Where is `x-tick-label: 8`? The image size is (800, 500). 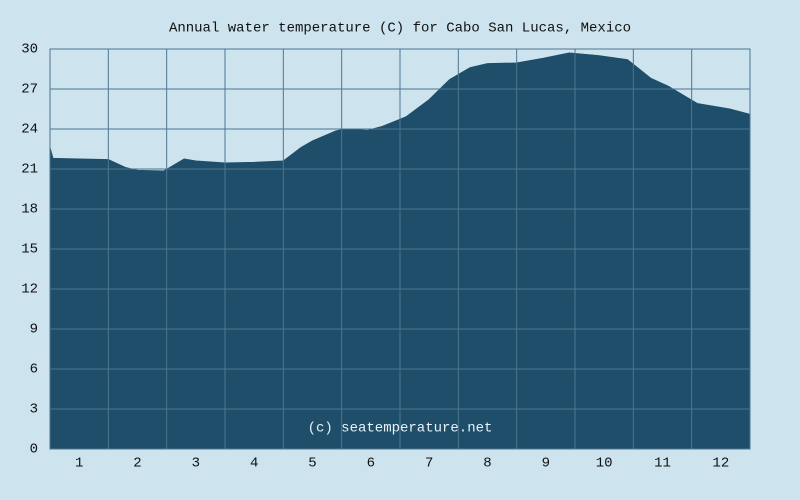 x-tick-label: 8 is located at coordinates (487, 464).